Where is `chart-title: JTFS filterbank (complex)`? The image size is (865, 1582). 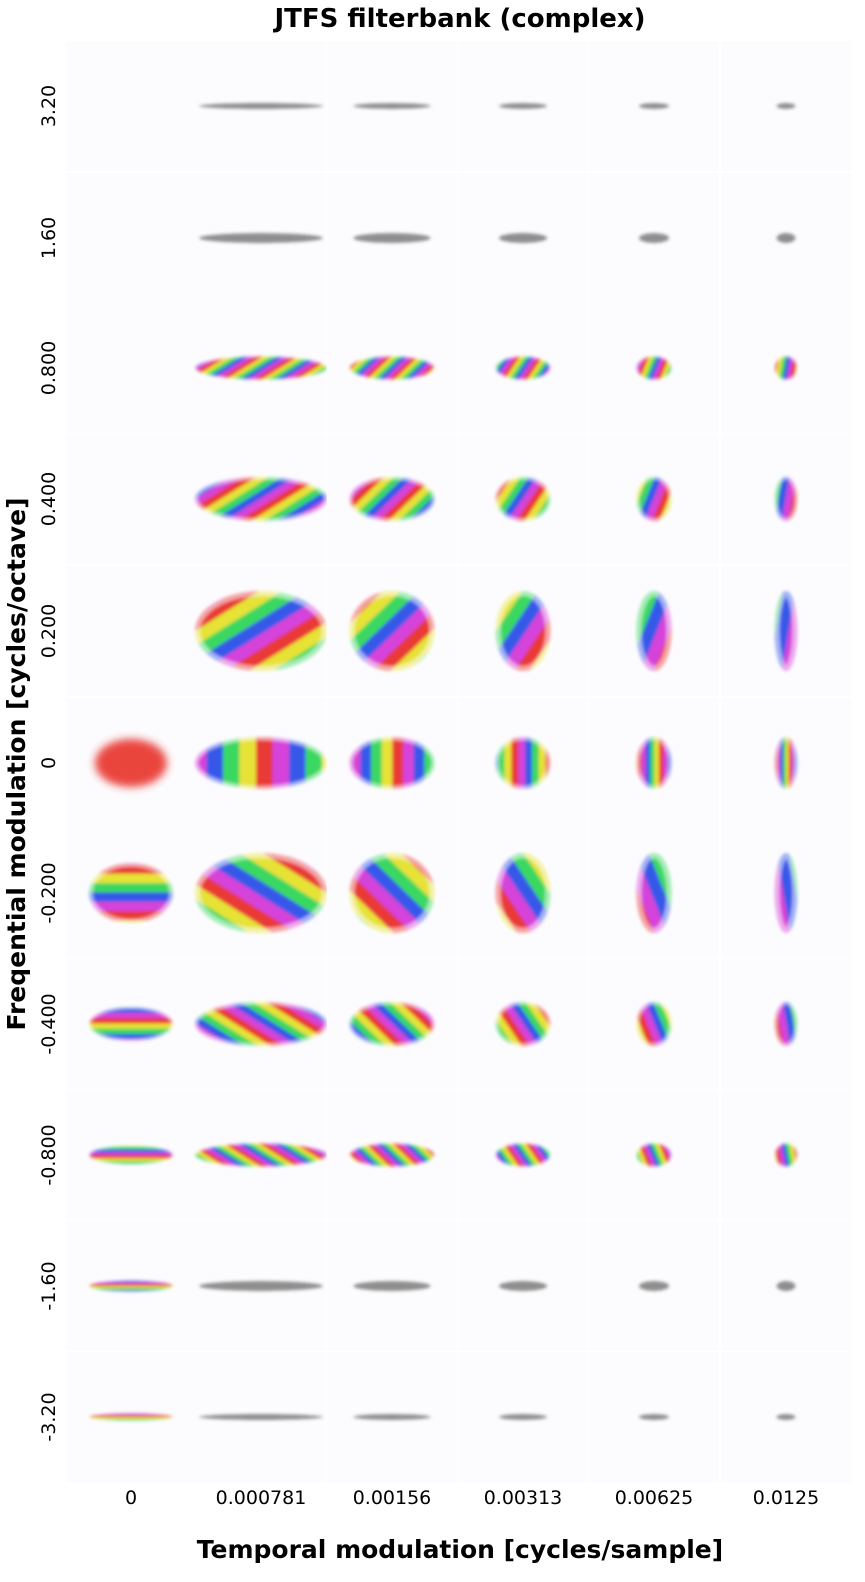 chart-title: JTFS filterbank (complex) is located at coordinates (458, 19).